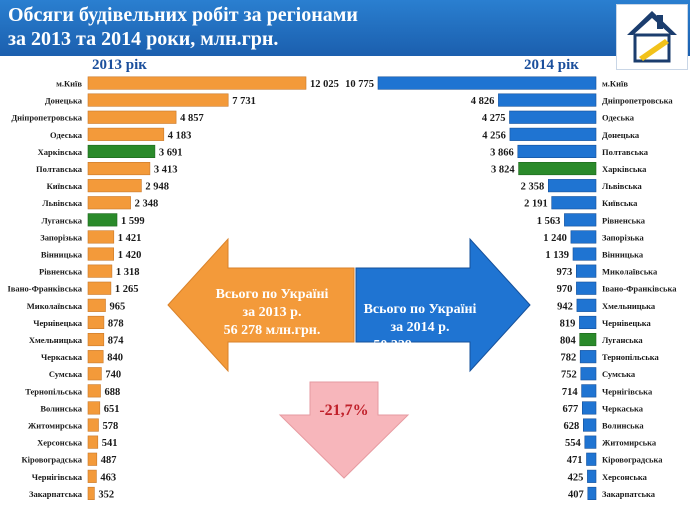 The width and height of the screenshot is (690, 516). I want to click on category-label-2014: Львівська, so click(622, 186).